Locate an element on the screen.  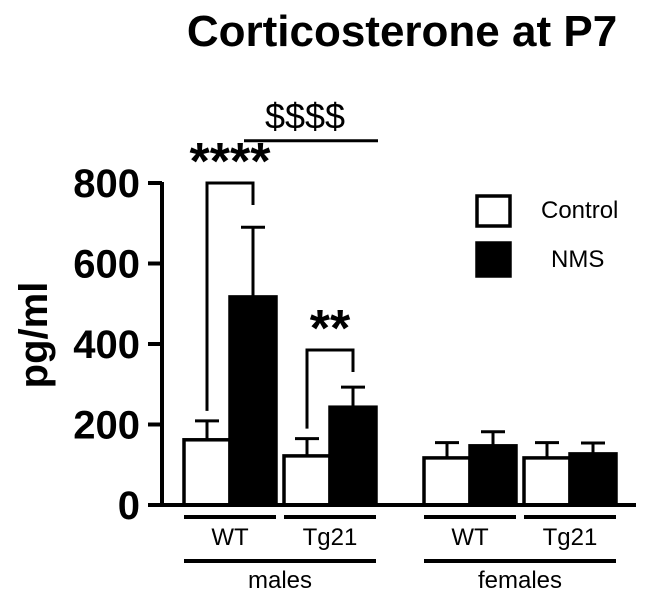
bar-nms-males-tg21 is located at coordinates (353, 456).